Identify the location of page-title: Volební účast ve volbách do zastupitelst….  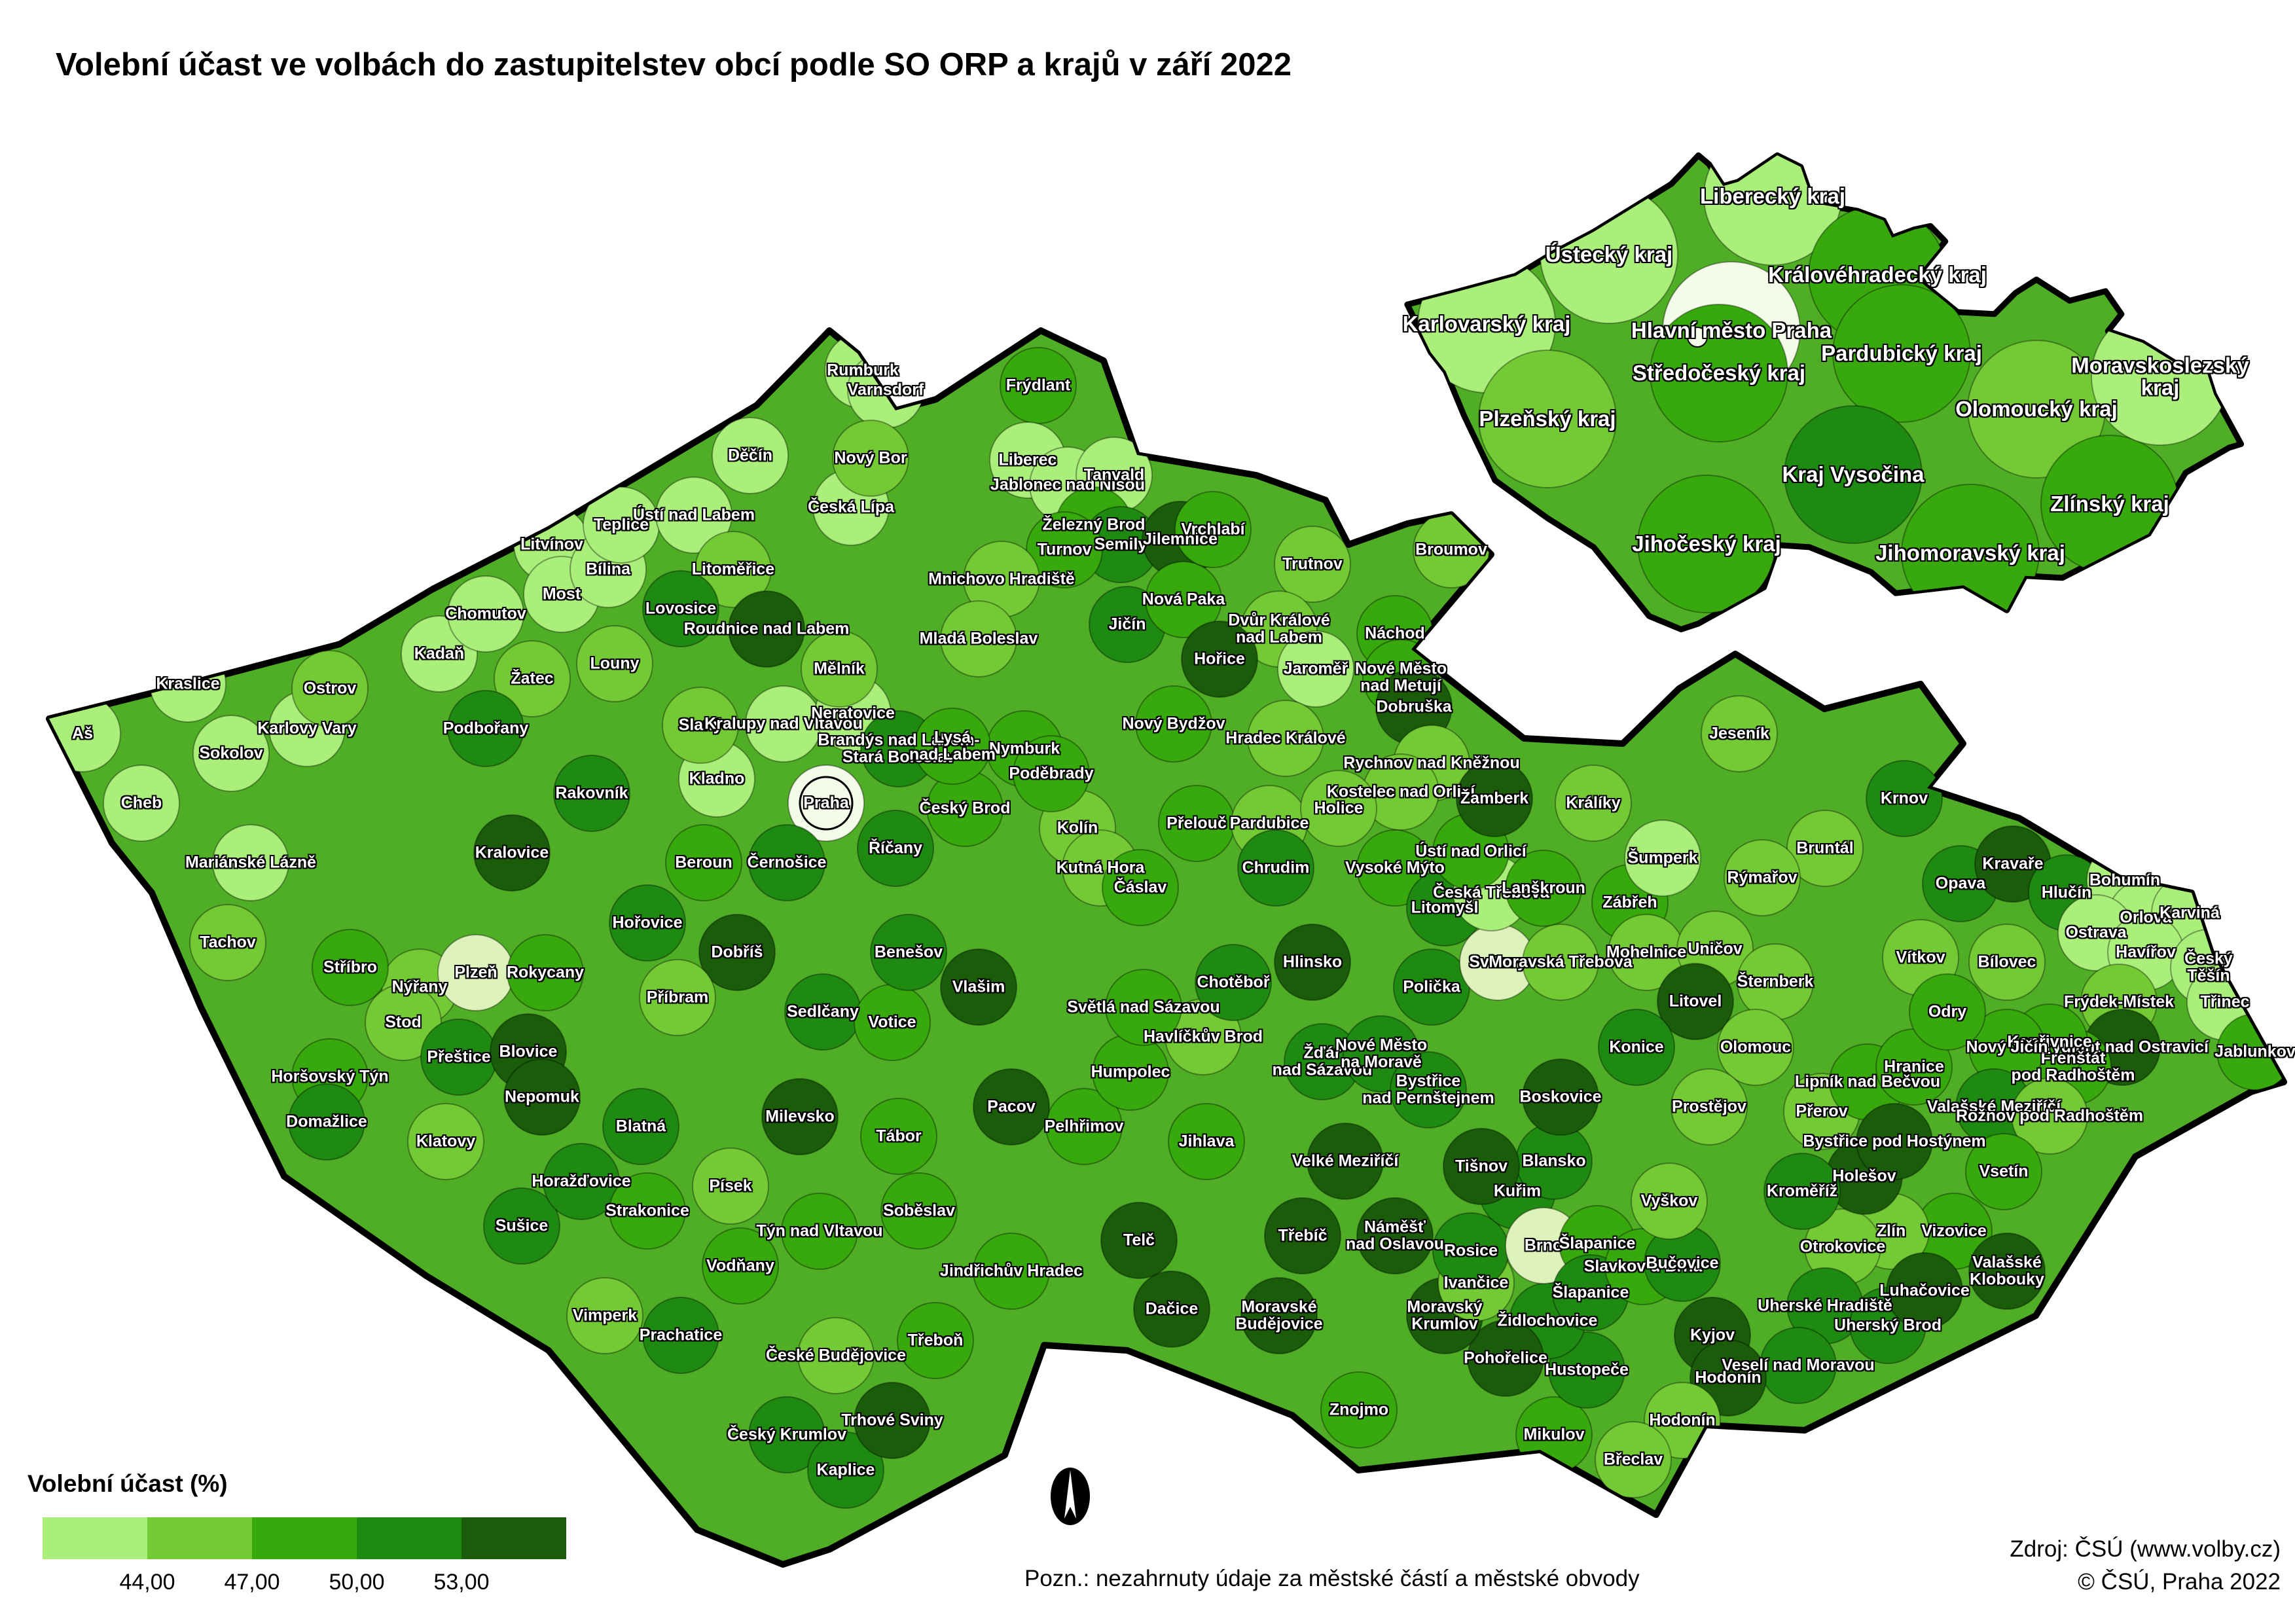
(674, 64).